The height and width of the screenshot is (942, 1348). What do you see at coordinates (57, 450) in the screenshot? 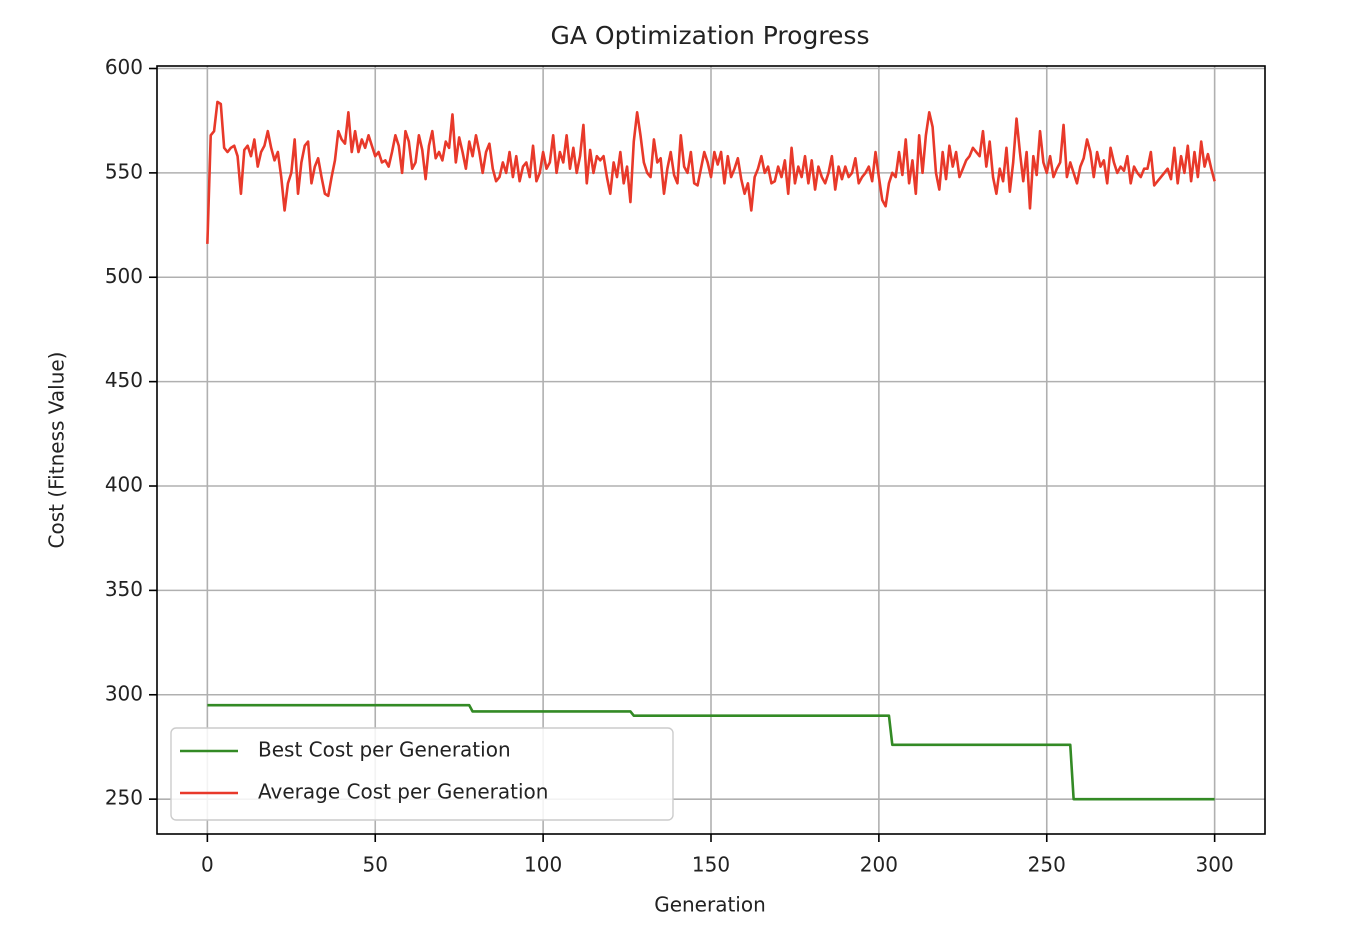
I see `y-axis-label: Cost (Fitness Value)` at bounding box center [57, 450].